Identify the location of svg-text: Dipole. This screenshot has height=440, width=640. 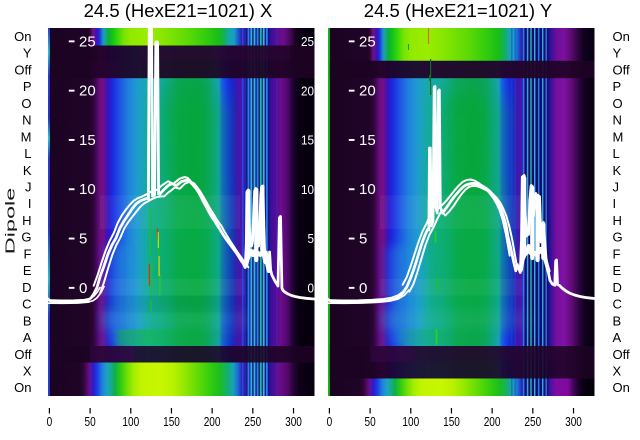
(10, 221).